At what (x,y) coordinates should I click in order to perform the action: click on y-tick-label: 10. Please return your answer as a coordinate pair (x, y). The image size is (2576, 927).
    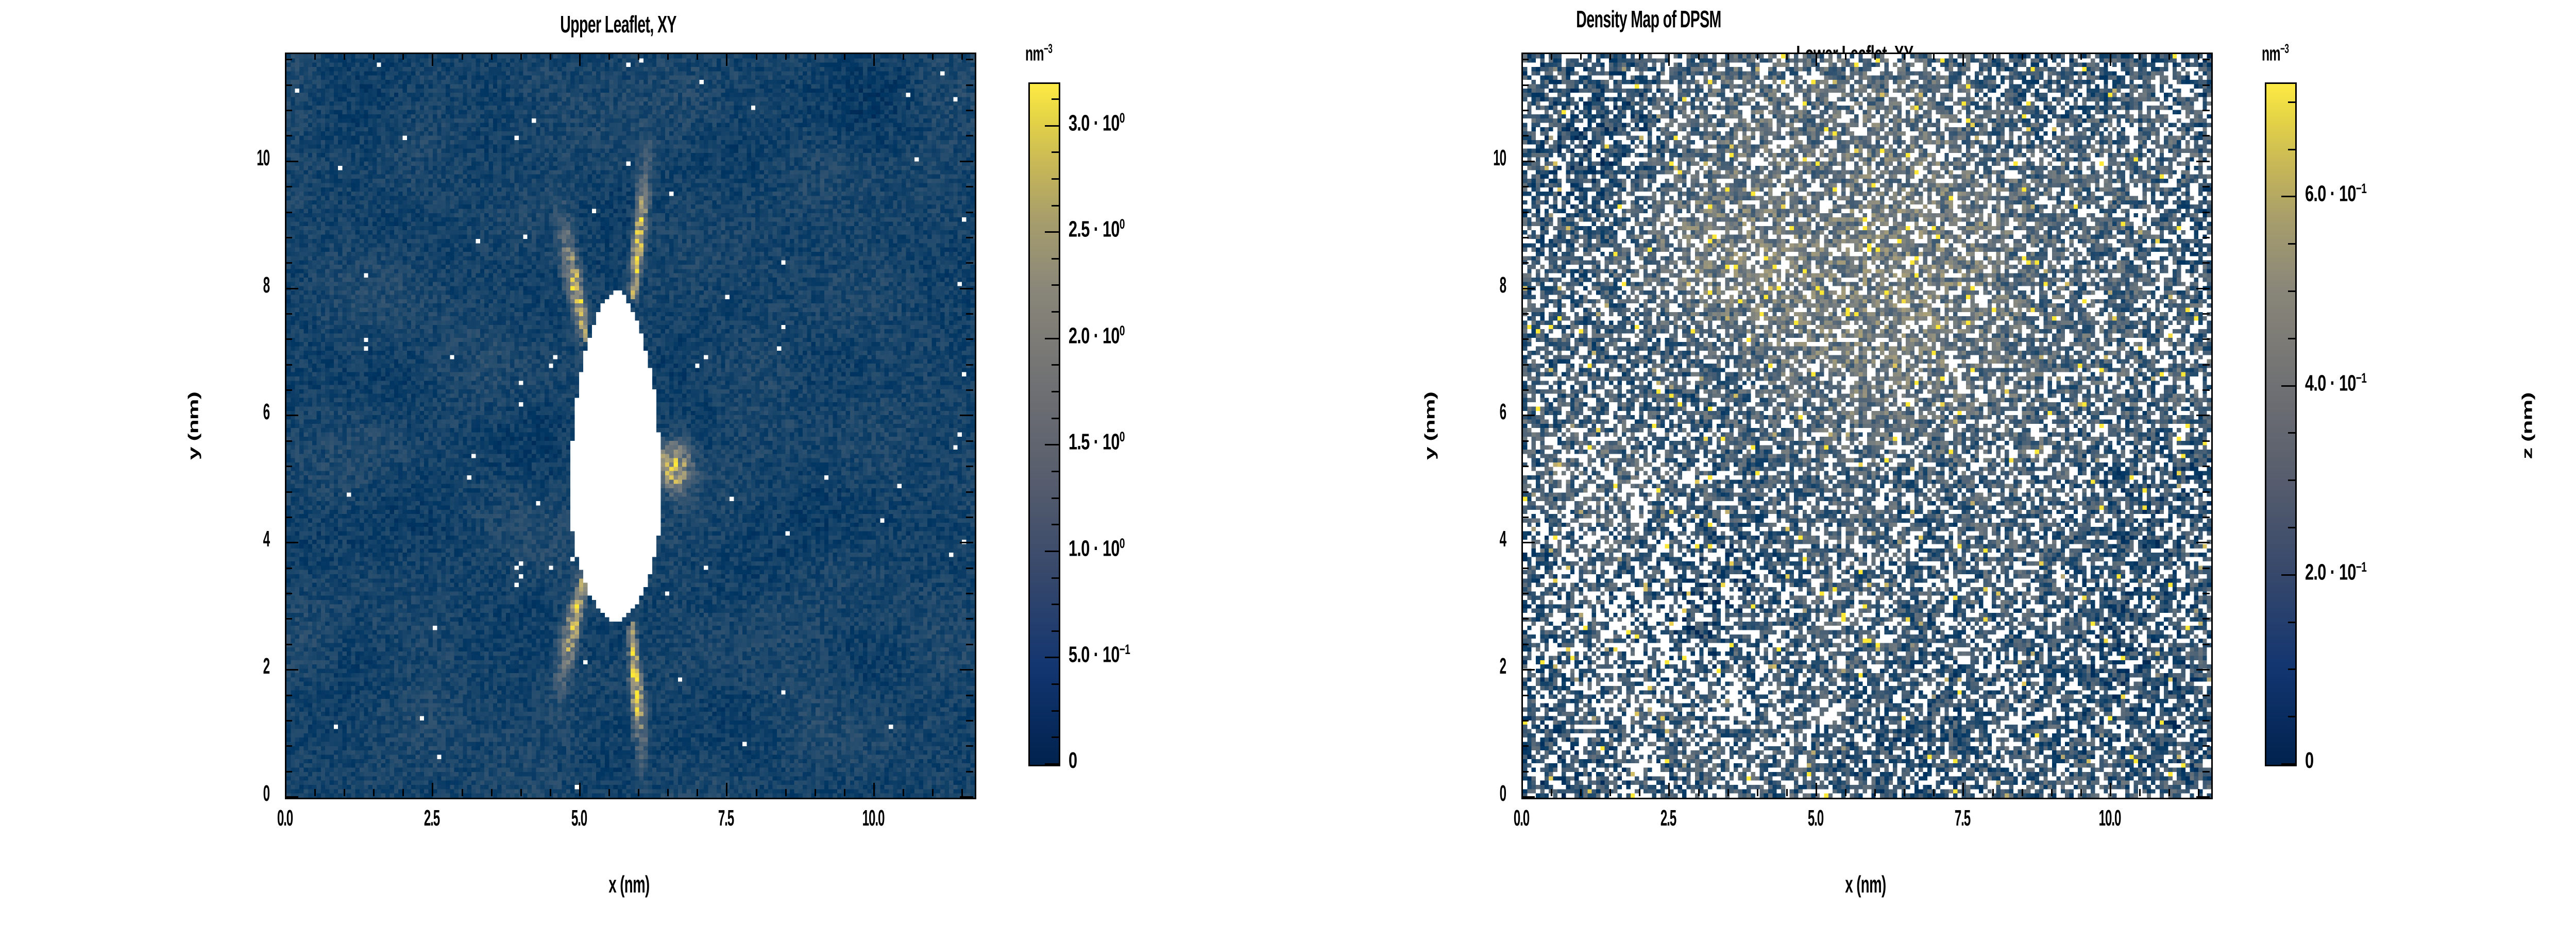
    Looking at the image, I should click on (263, 157).